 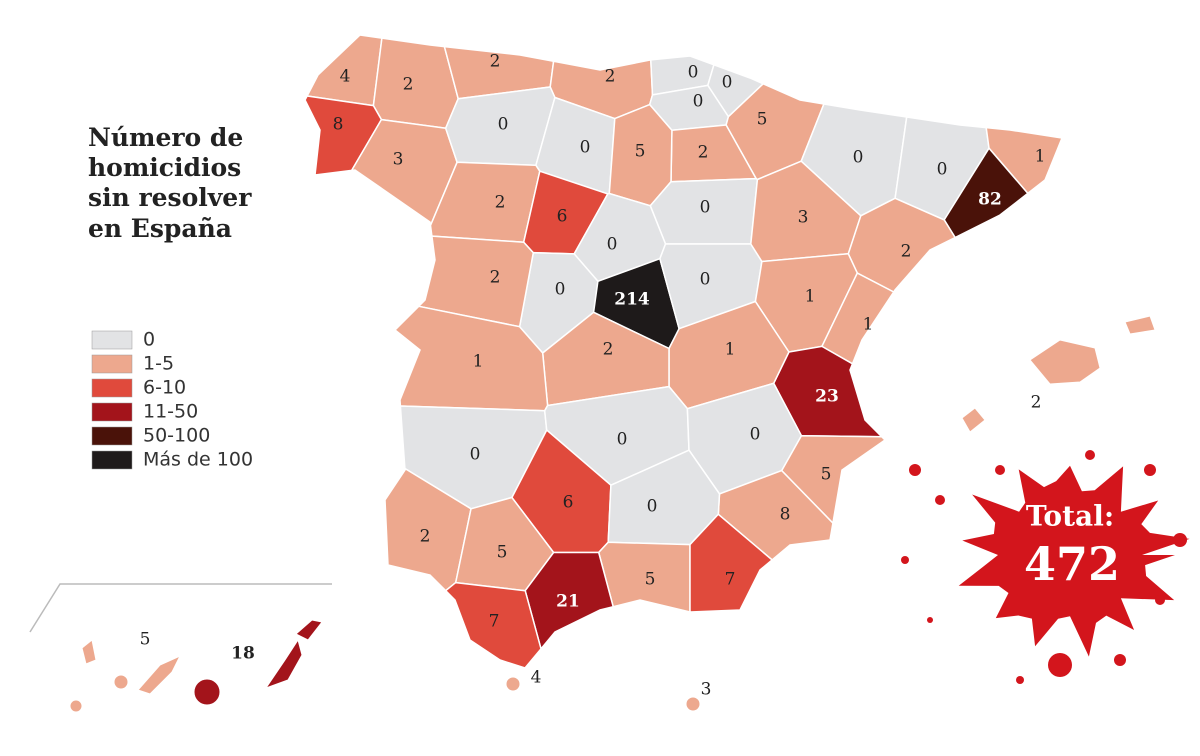 What do you see at coordinates (990, 200) in the screenshot?
I see `region-value: 82` at bounding box center [990, 200].